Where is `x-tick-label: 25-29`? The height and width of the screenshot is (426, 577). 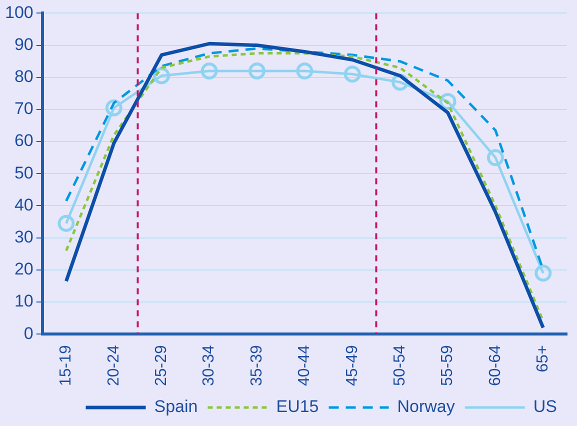 x-tick-label: 25-29 is located at coordinates (161, 365).